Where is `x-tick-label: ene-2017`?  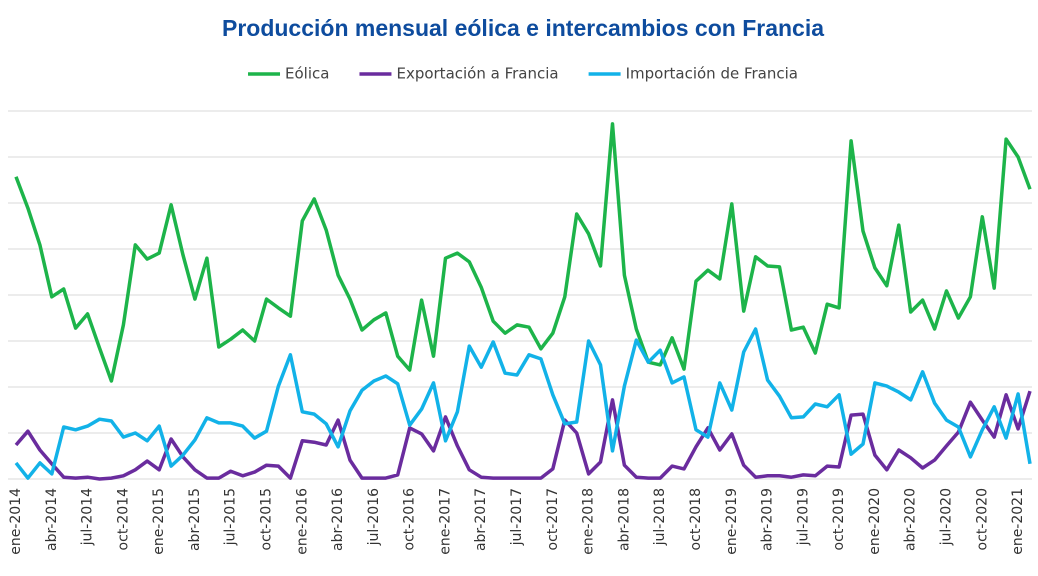 x-tick-label: ene-2017 is located at coordinates (445, 521).